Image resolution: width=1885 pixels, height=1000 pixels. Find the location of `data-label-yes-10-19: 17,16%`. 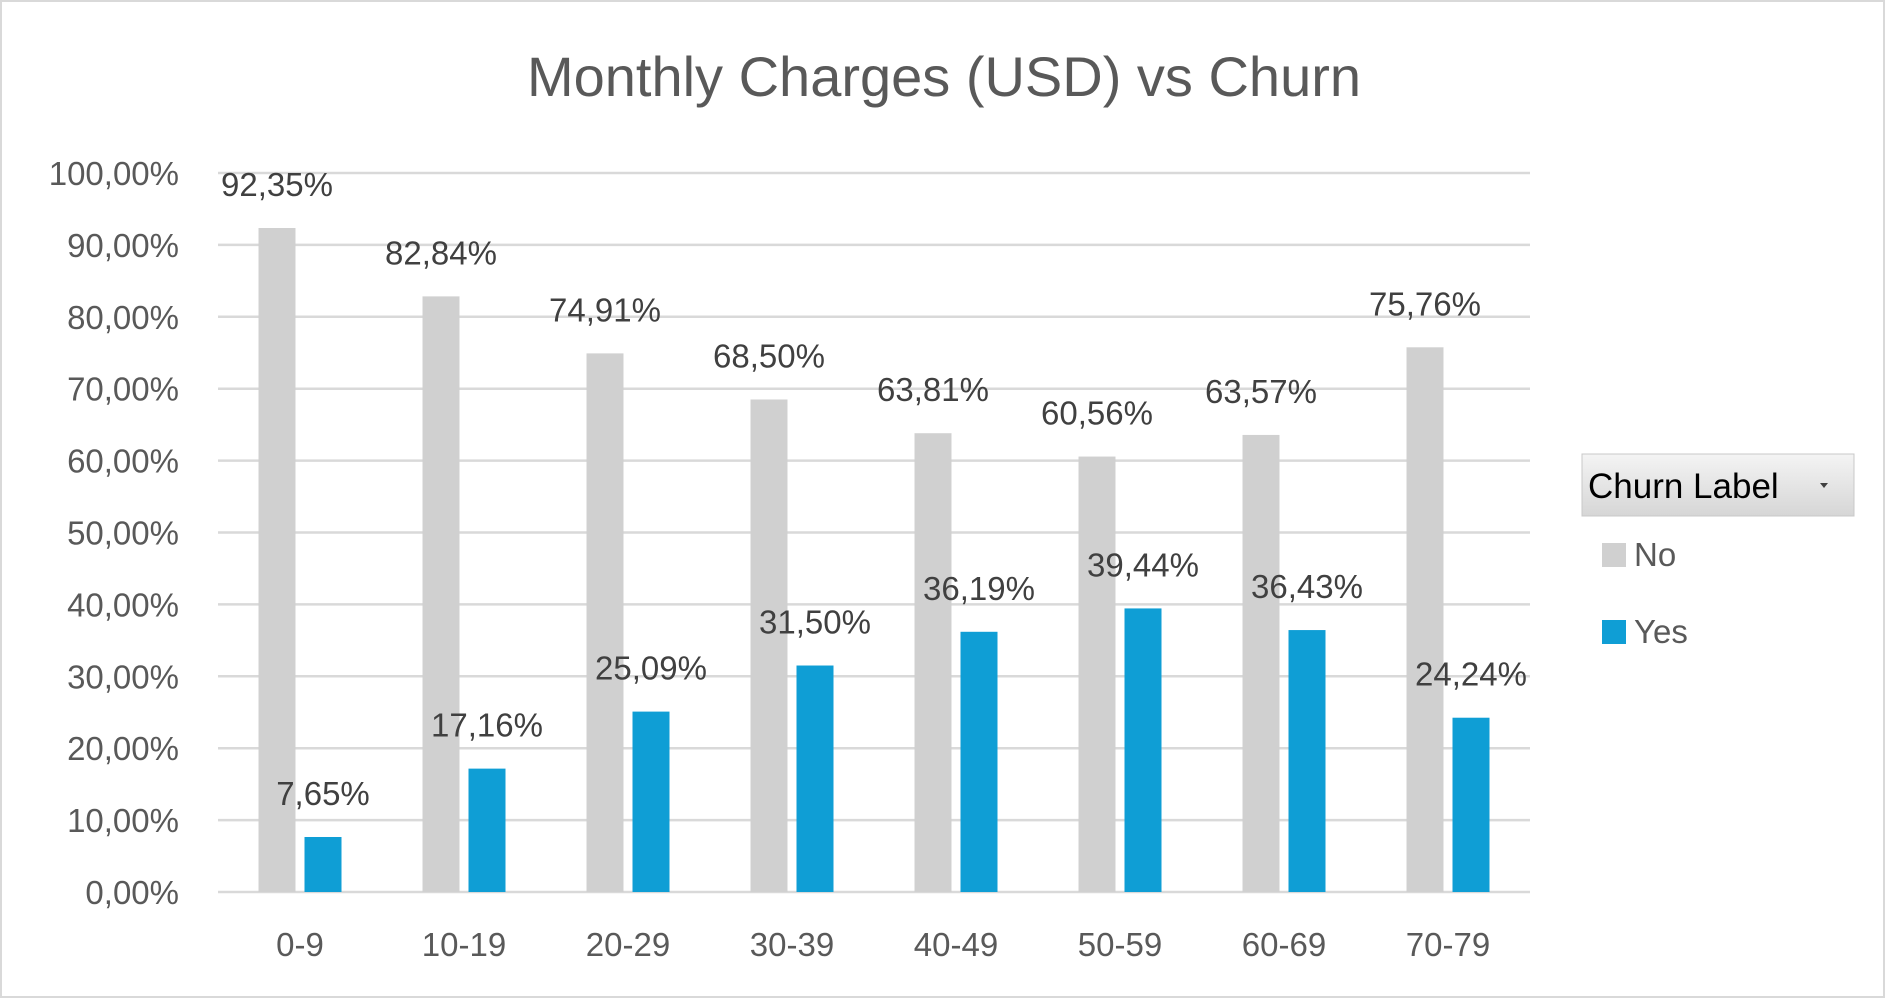

data-label-yes-10-19: 17,16% is located at coordinates (487, 725).